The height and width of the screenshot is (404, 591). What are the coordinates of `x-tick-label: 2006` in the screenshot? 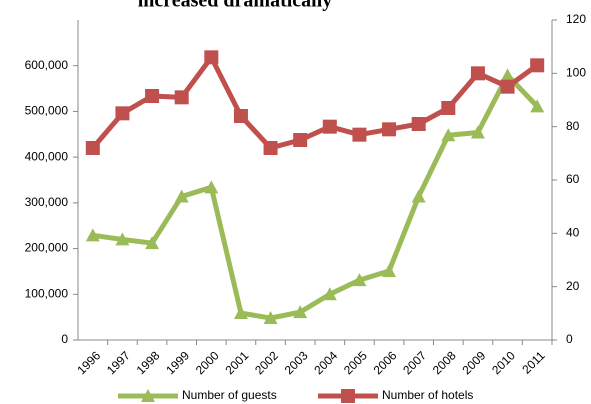 It's located at (385, 362).